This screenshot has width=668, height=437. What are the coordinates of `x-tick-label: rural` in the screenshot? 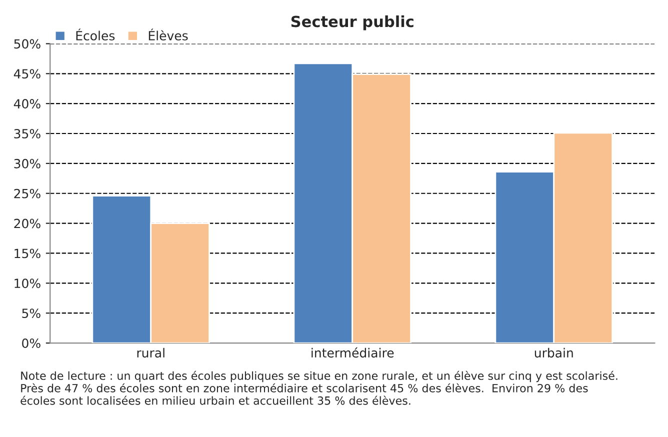 It's located at (150, 353).